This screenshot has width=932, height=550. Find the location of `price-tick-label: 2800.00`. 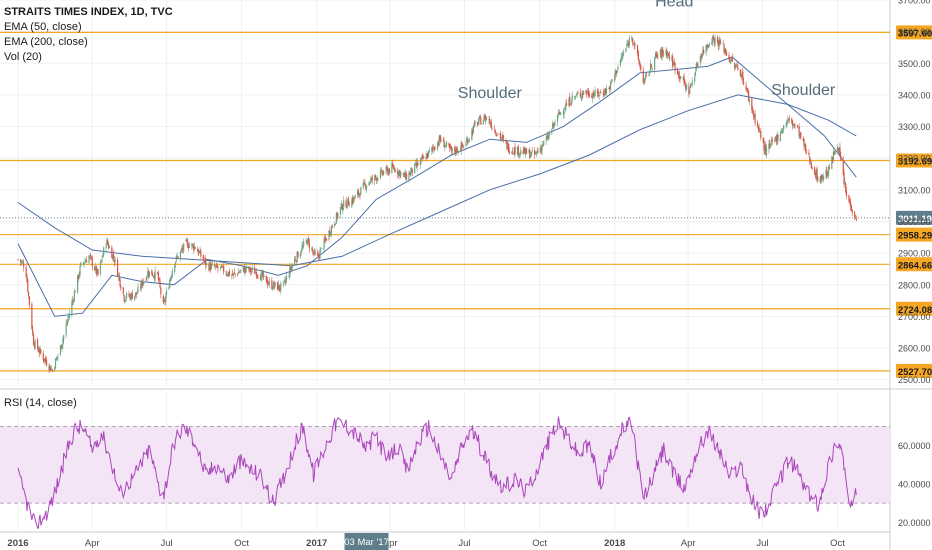

price-tick-label: 2800.00 is located at coordinates (914, 285).